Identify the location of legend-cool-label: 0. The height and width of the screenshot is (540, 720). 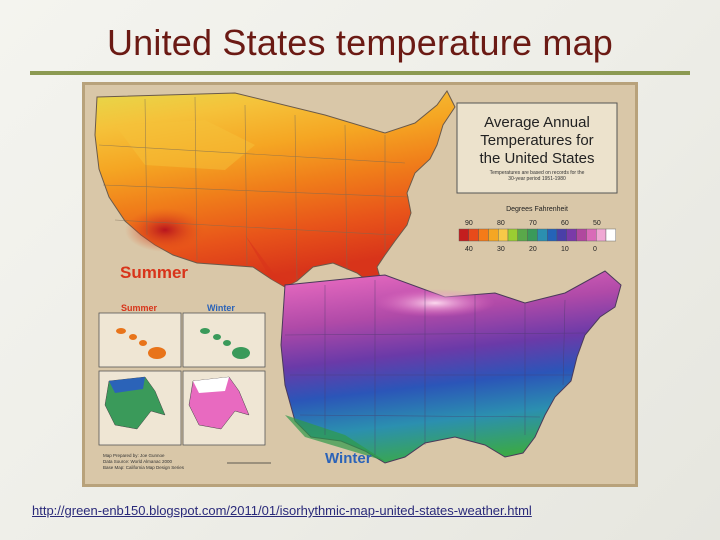
(595, 249).